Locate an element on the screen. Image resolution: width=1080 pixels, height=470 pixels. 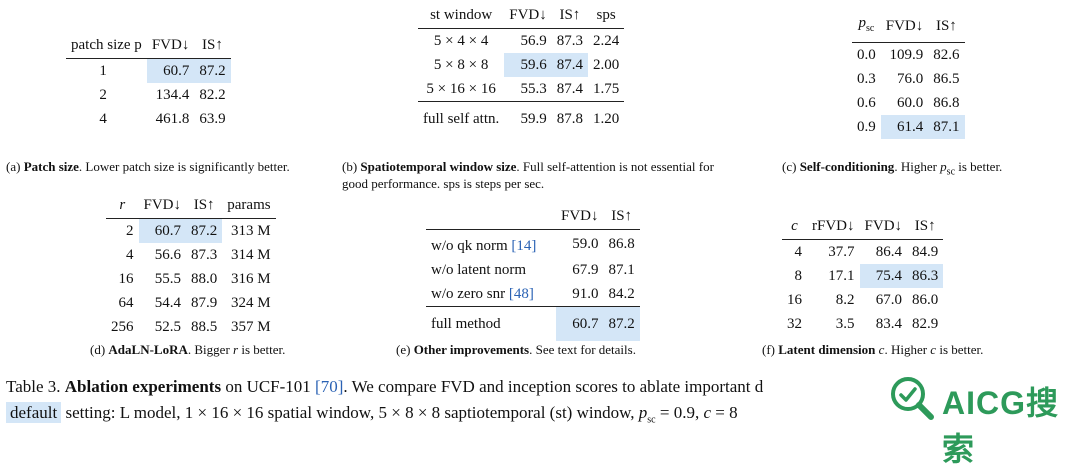
table-row: 0.3 76.0 86.5 is located at coordinates (908, 79).